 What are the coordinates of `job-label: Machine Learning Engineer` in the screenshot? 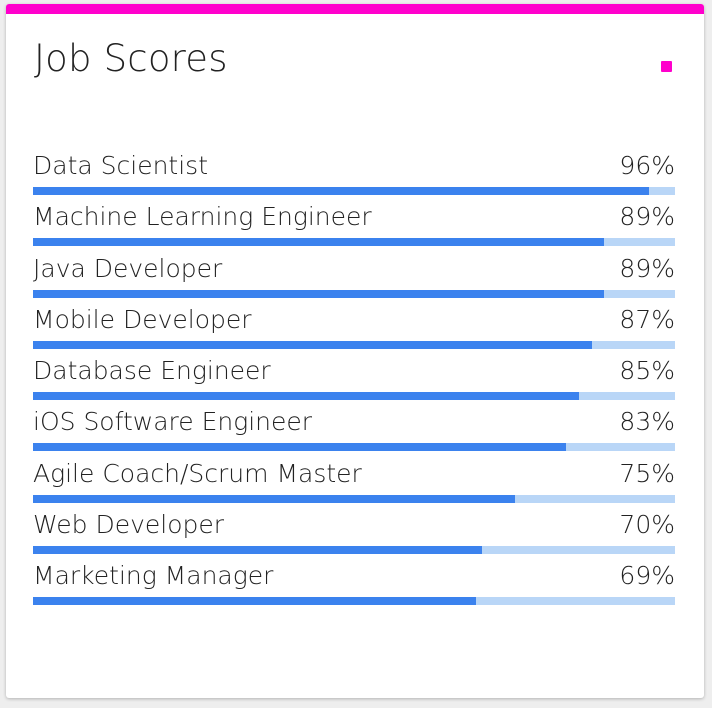 It's located at (202, 217).